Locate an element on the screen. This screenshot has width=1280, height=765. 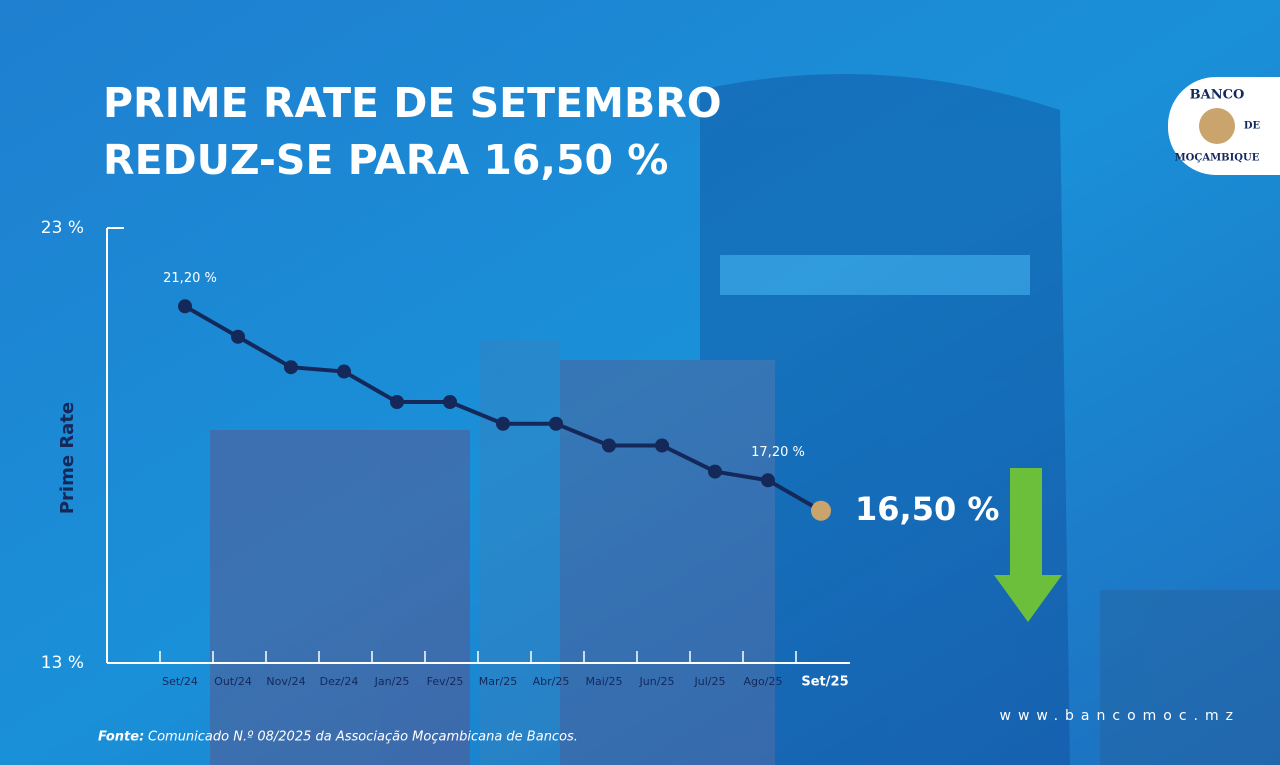
x-tick-label: Jun/25 is located at coordinates (657, 681).